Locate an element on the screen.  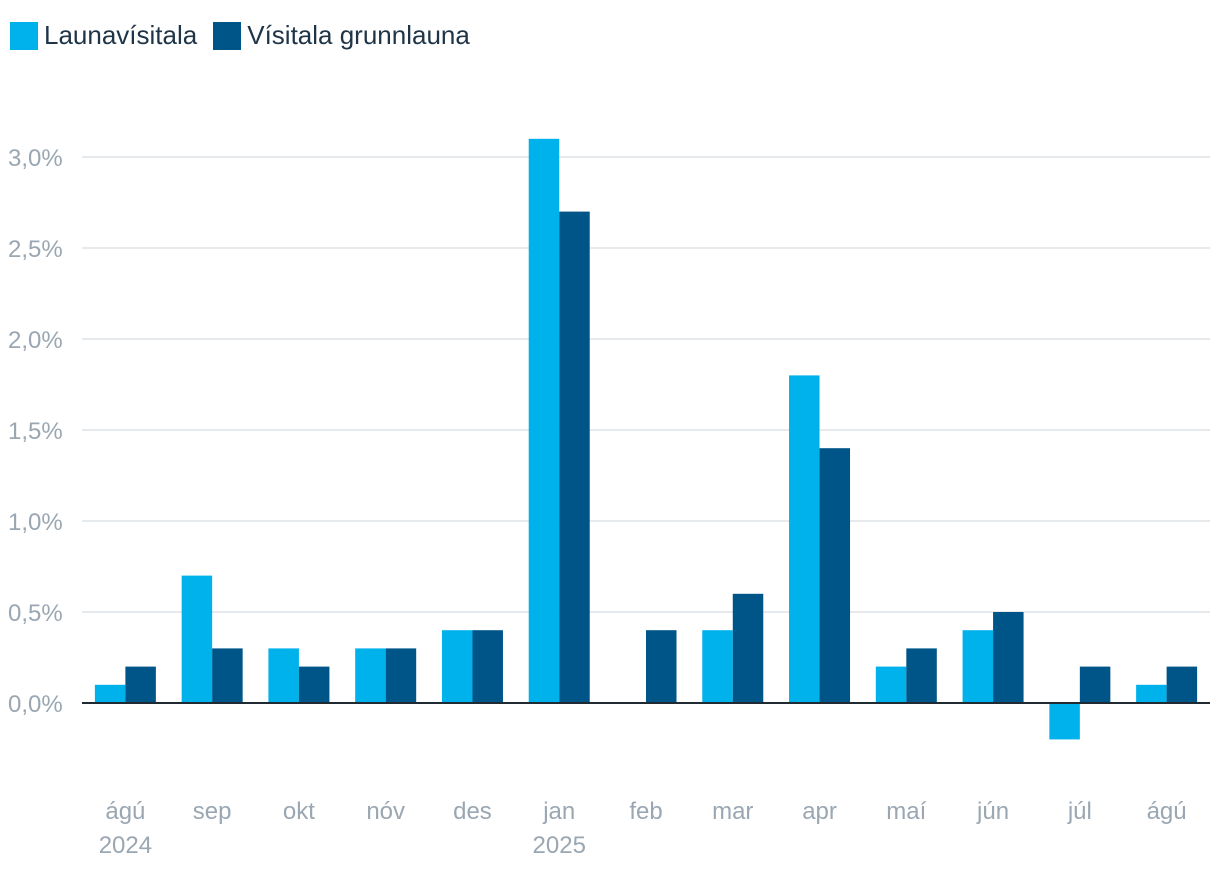
x-tick-sublabel: 2025 is located at coordinates (559, 845).